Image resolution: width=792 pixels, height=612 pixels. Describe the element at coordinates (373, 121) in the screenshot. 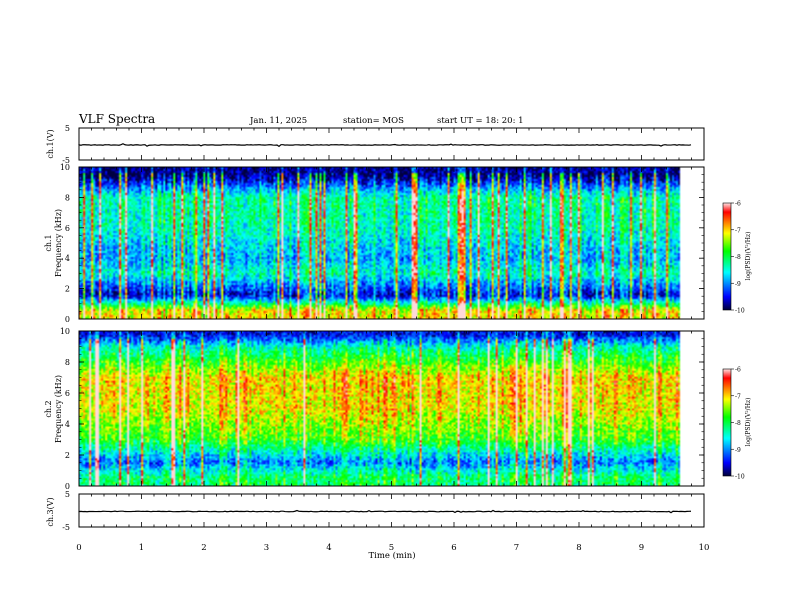

I see `station-label: station= MOS` at that location.